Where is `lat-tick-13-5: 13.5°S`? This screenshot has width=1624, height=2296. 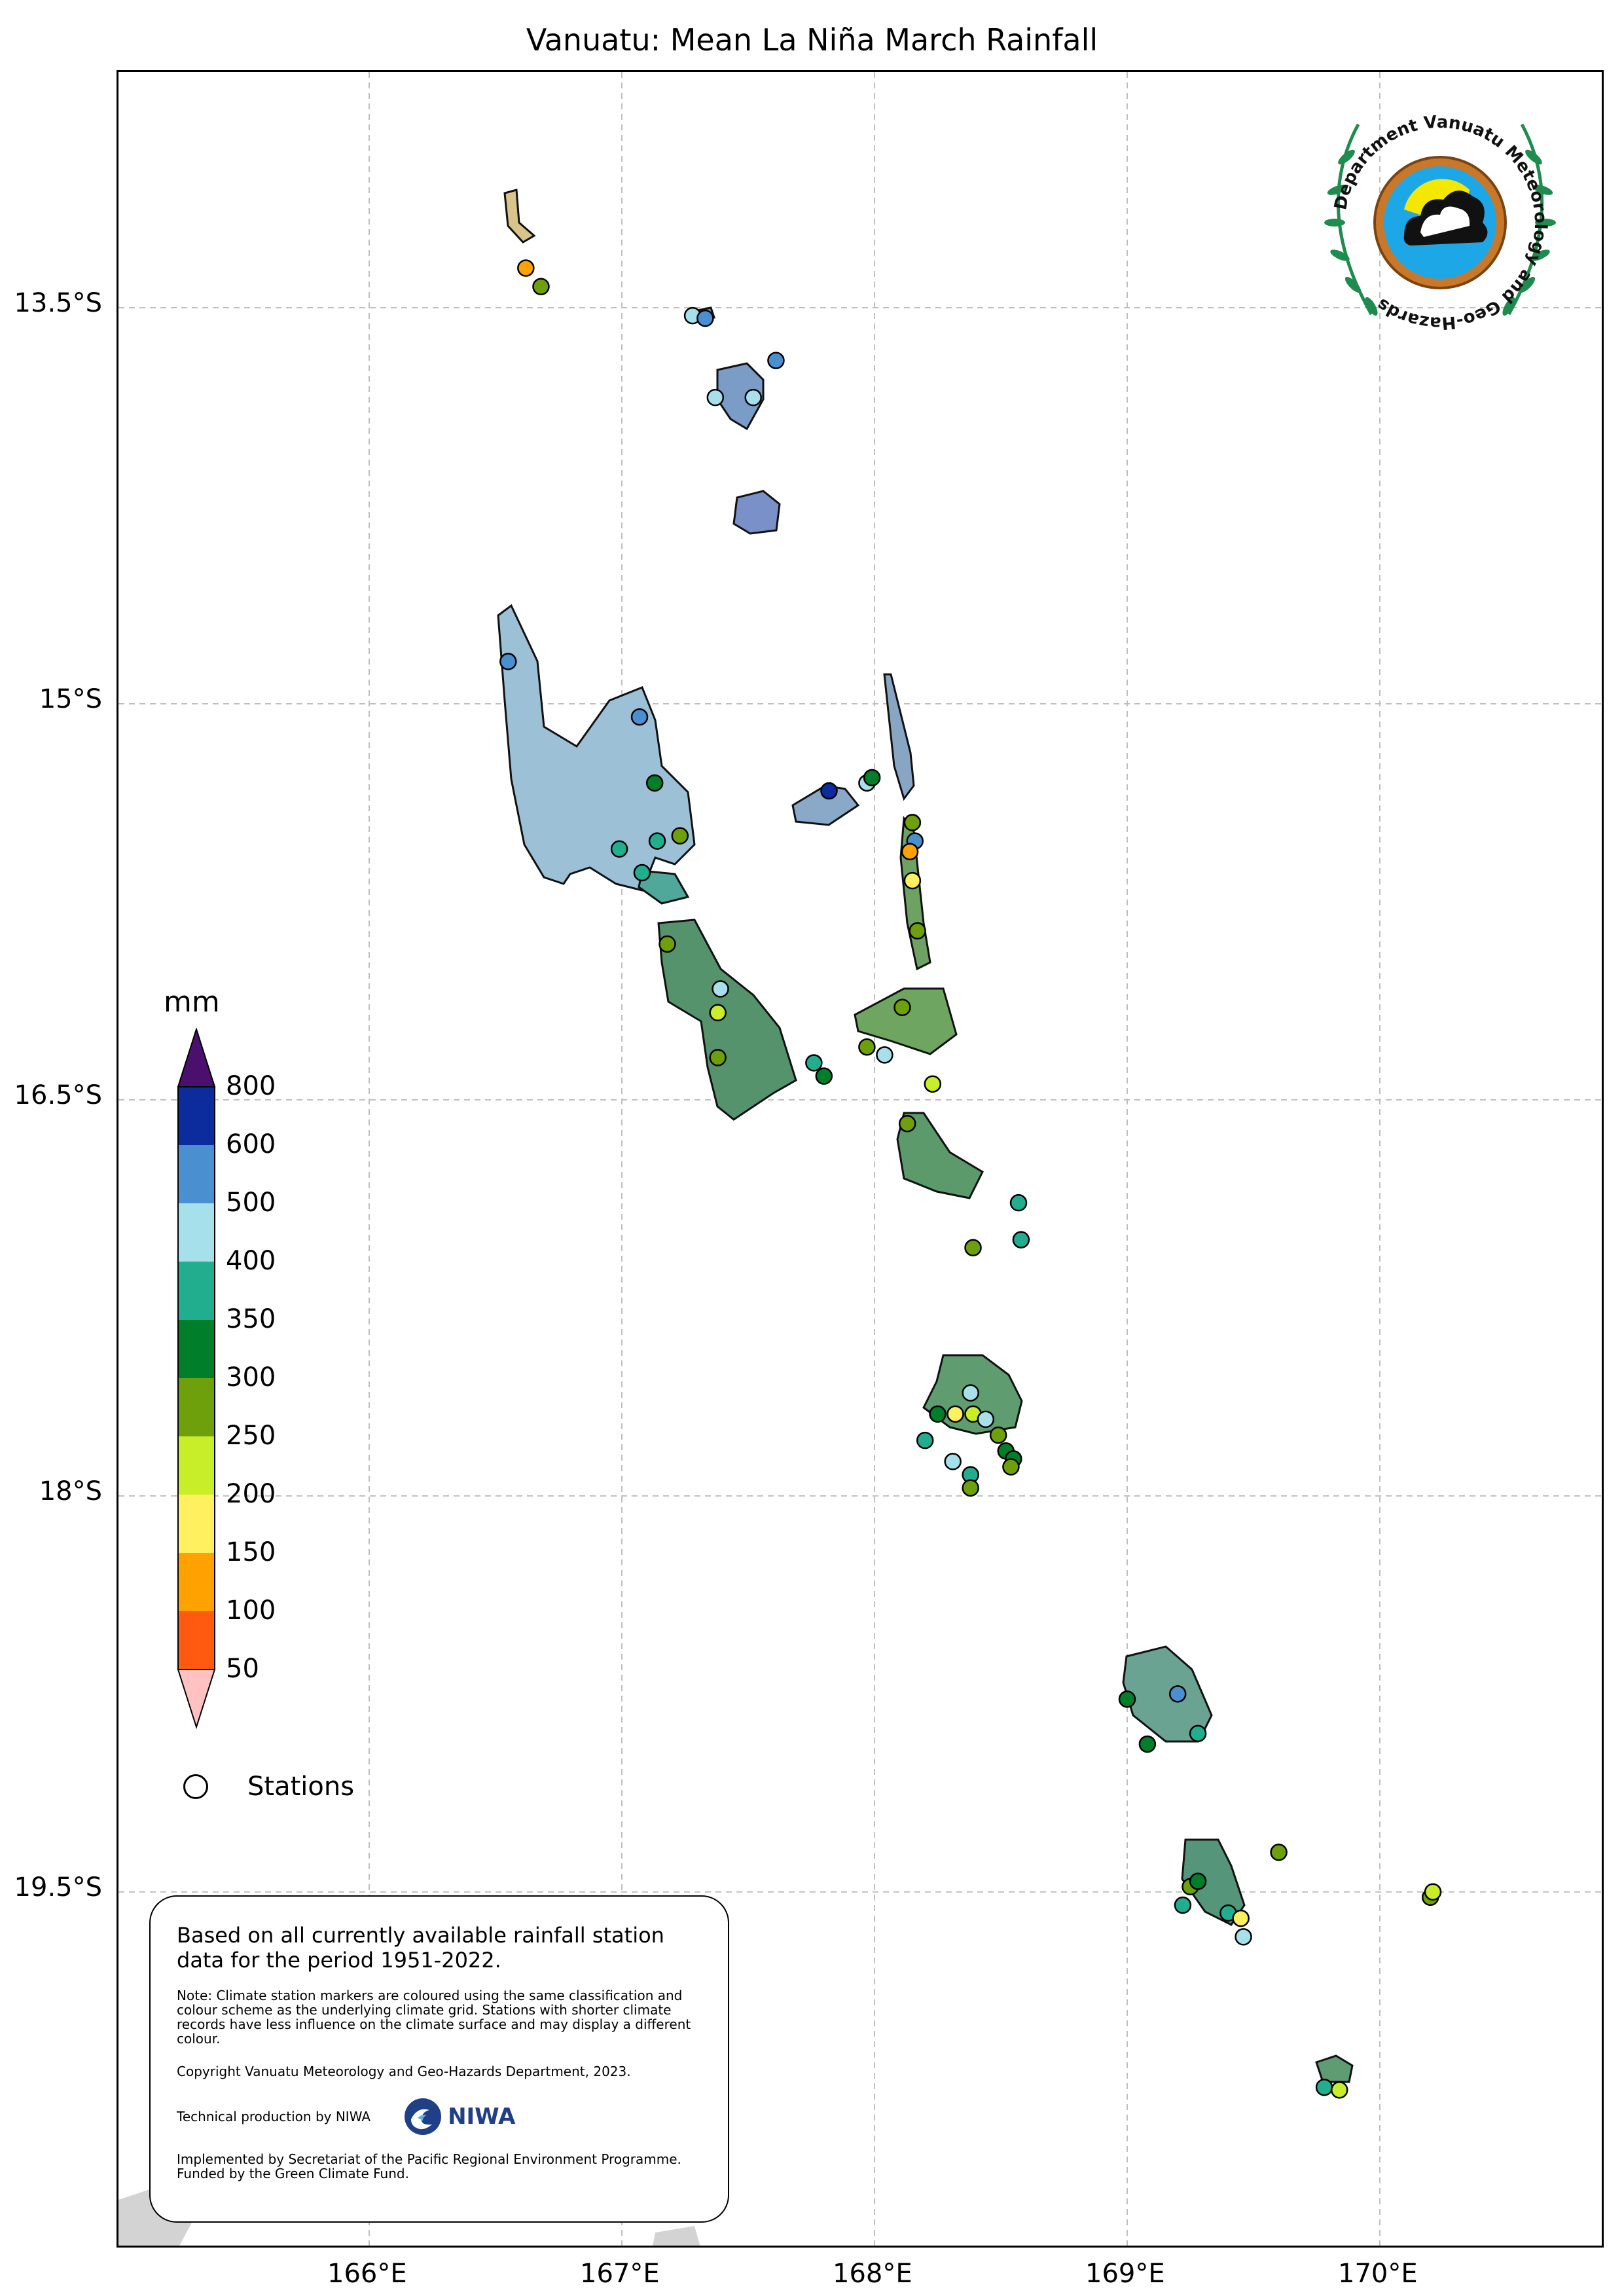
lat-tick-13-5: 13.5°S is located at coordinates (58, 303).